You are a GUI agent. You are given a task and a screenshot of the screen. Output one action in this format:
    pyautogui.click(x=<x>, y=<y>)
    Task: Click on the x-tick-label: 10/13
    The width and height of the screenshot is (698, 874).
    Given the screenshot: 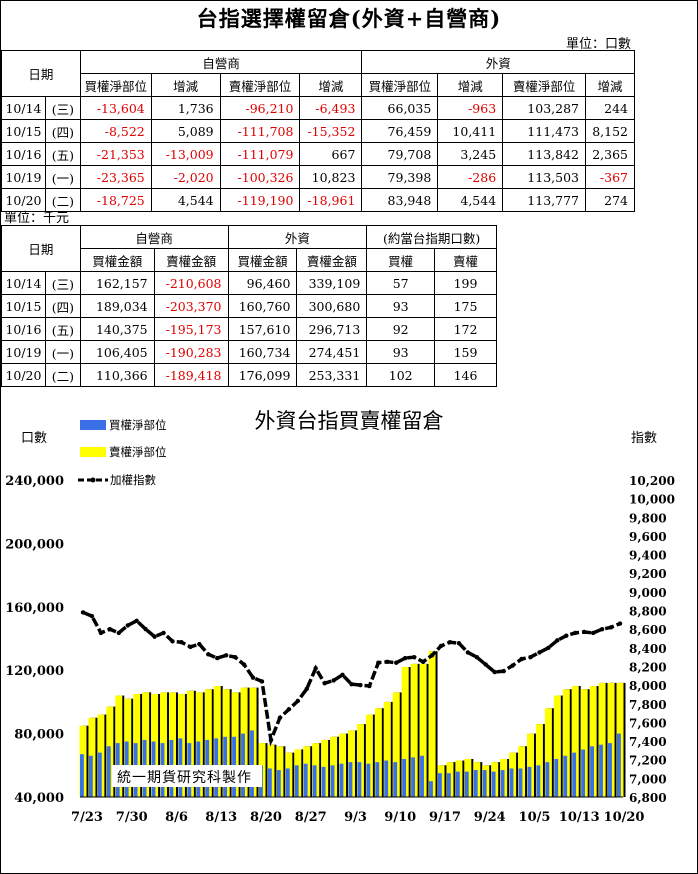 What is the action you would take?
    pyautogui.click(x=579, y=817)
    